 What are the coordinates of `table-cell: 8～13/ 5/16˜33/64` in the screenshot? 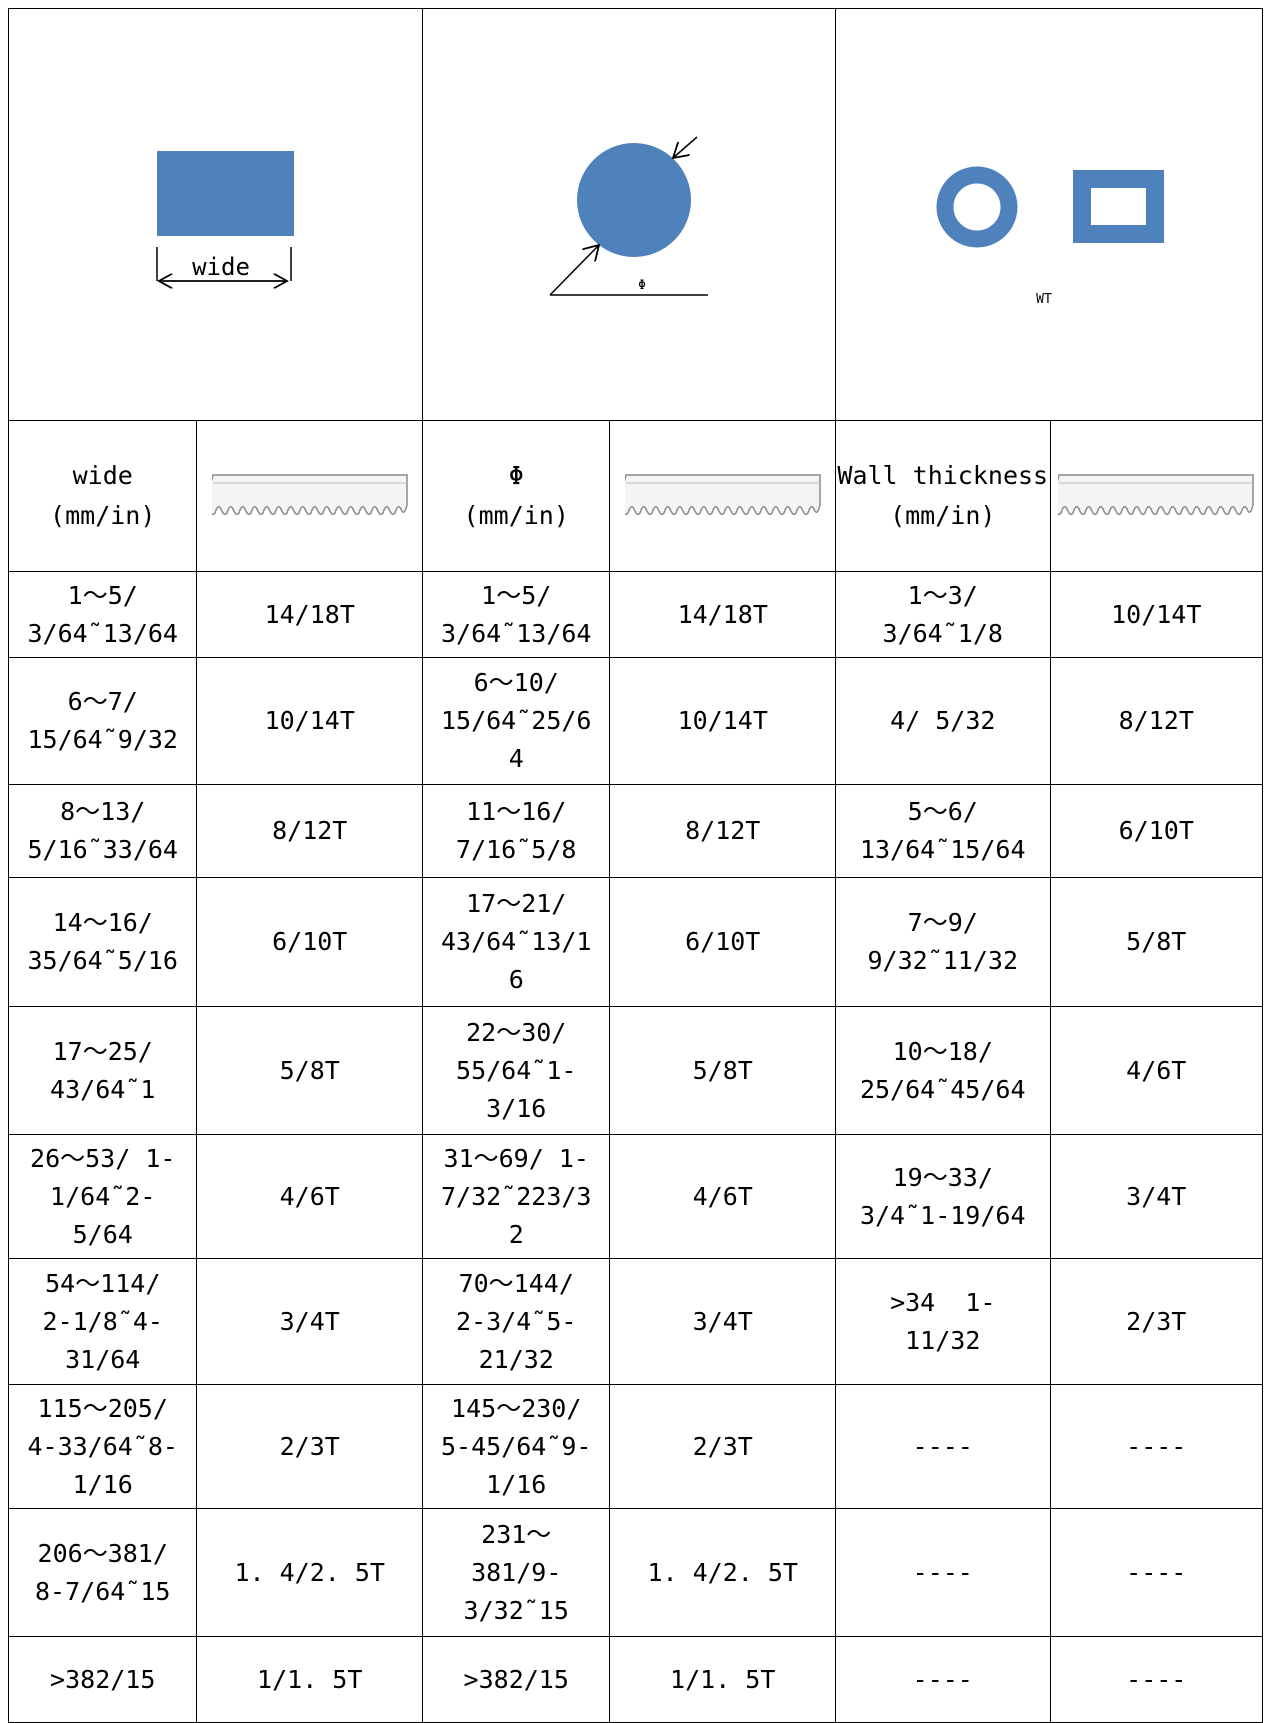 It's located at (102, 831).